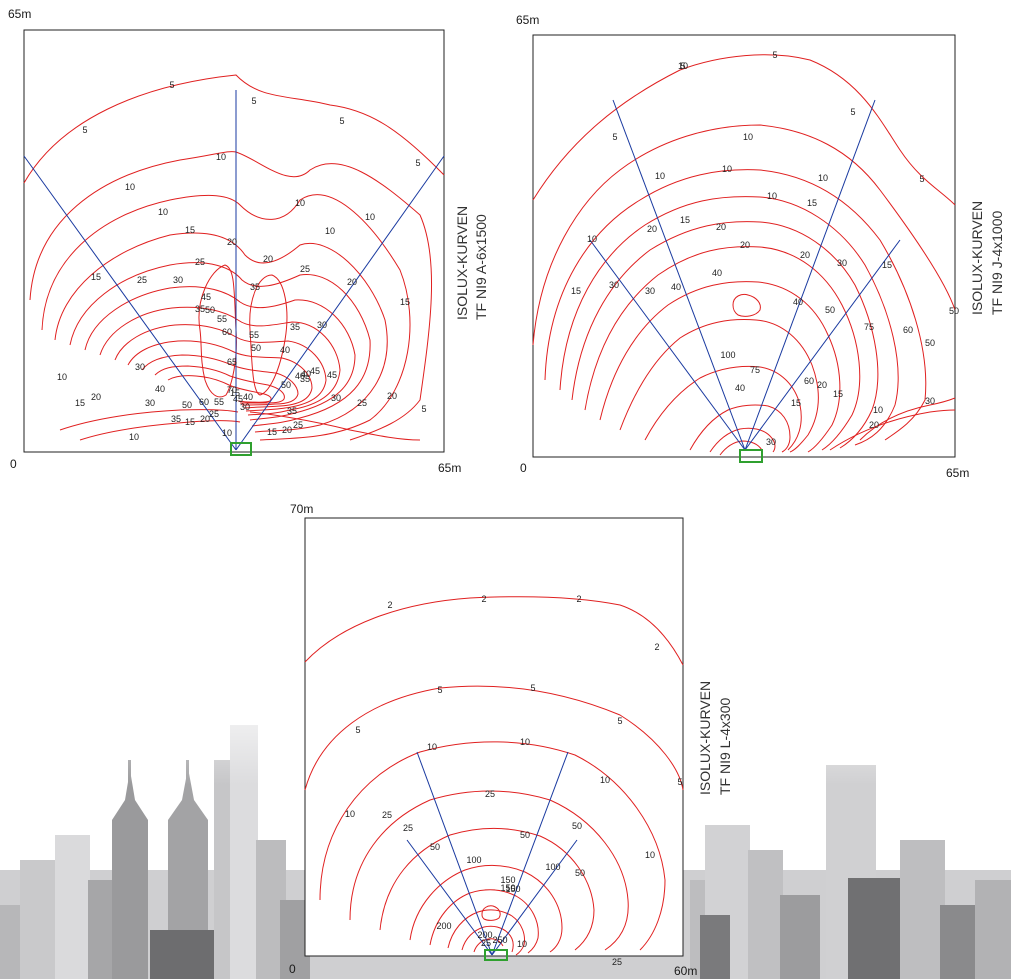  I want to click on diagram-l-title-line1: ISOLUX-KURVEN, so click(705, 738).